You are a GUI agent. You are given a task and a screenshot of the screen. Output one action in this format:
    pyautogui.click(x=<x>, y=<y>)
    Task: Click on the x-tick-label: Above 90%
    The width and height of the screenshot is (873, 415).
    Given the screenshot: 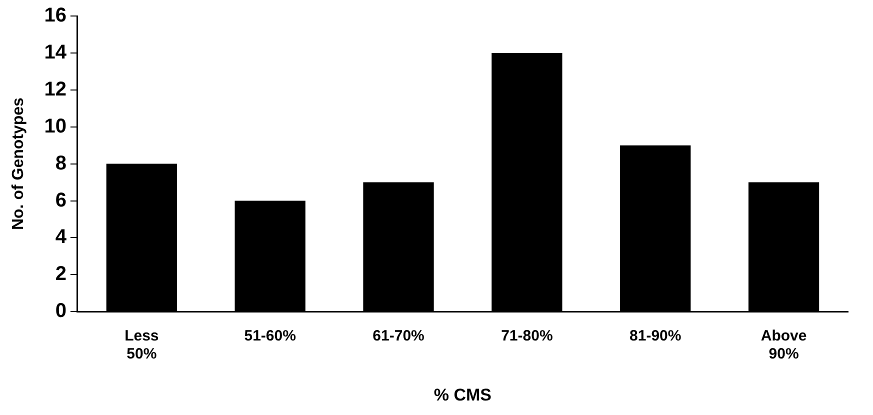 What is the action you would take?
    pyautogui.click(x=783, y=345)
    